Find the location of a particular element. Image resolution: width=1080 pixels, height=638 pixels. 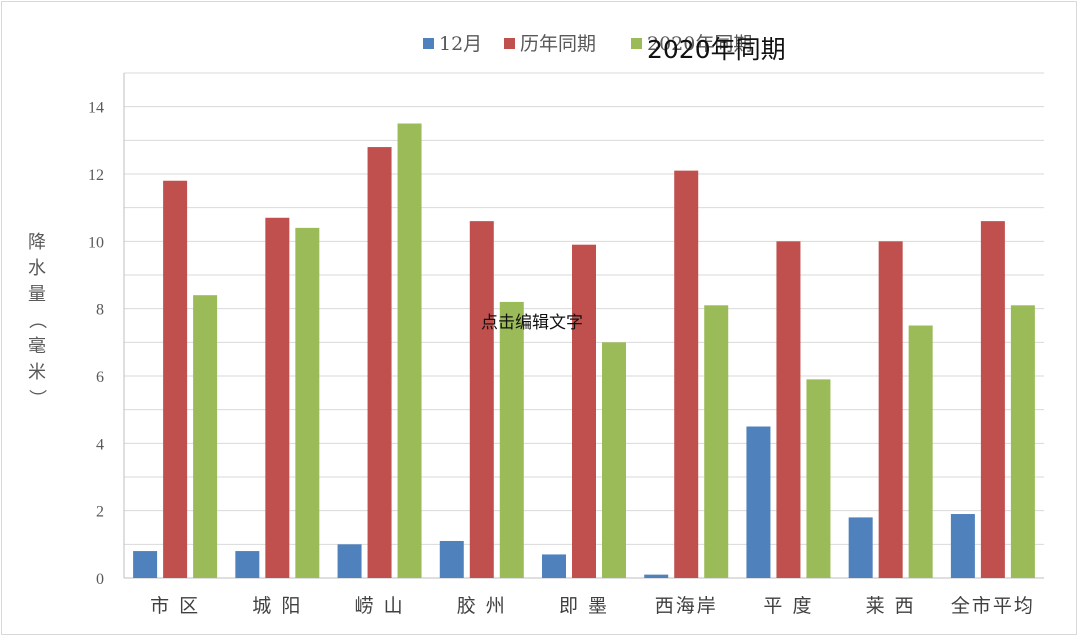

x-category-label: 城 阳 is located at coordinates (277, 606).